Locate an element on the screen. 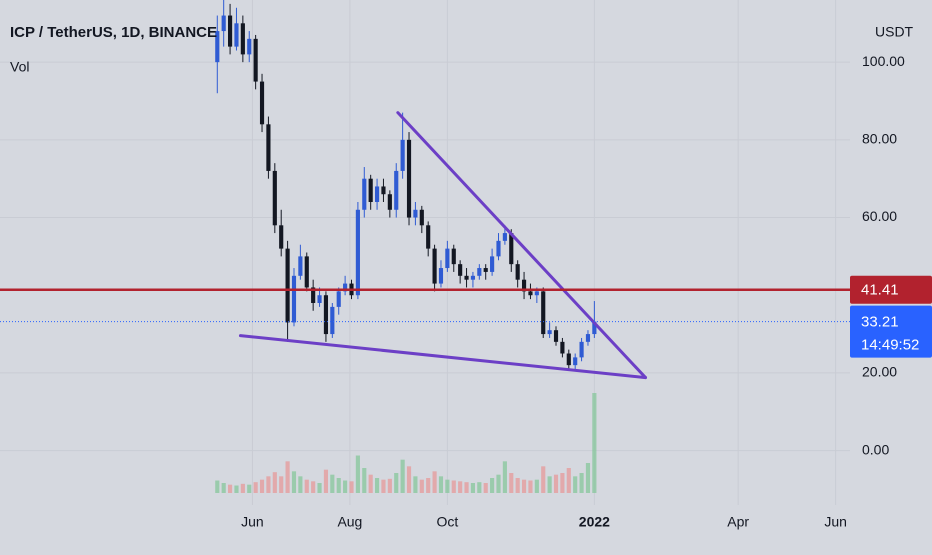 Image resolution: width=932 pixels, height=555 pixels. x-tick-label: 2022 is located at coordinates (594, 522).